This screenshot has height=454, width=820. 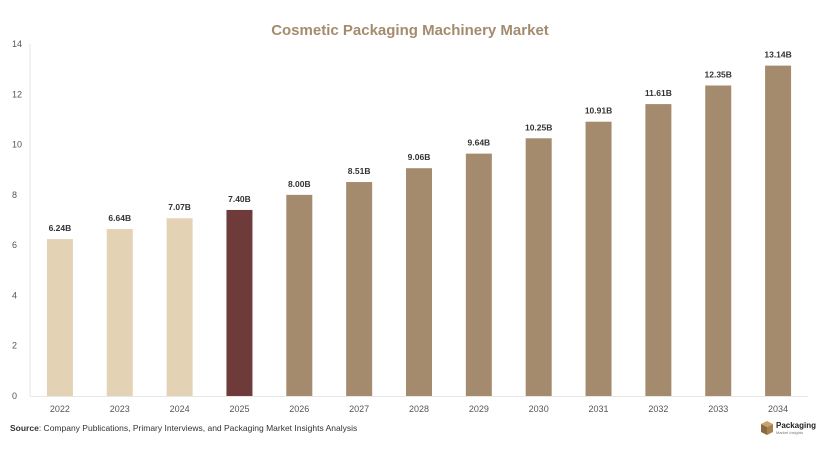 What do you see at coordinates (778, 409) in the screenshot?
I see `x-tick-label-2034: 2034` at bounding box center [778, 409].